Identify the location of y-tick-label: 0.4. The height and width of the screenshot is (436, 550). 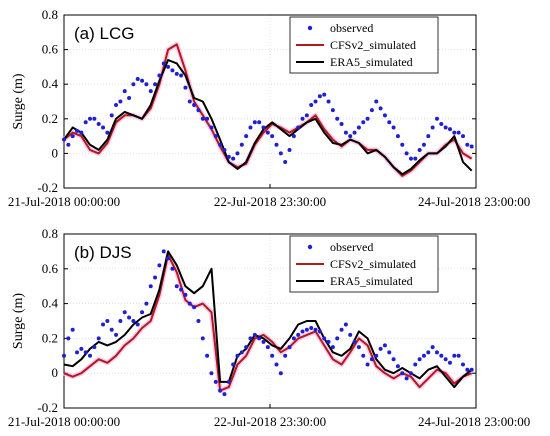
(50, 303).